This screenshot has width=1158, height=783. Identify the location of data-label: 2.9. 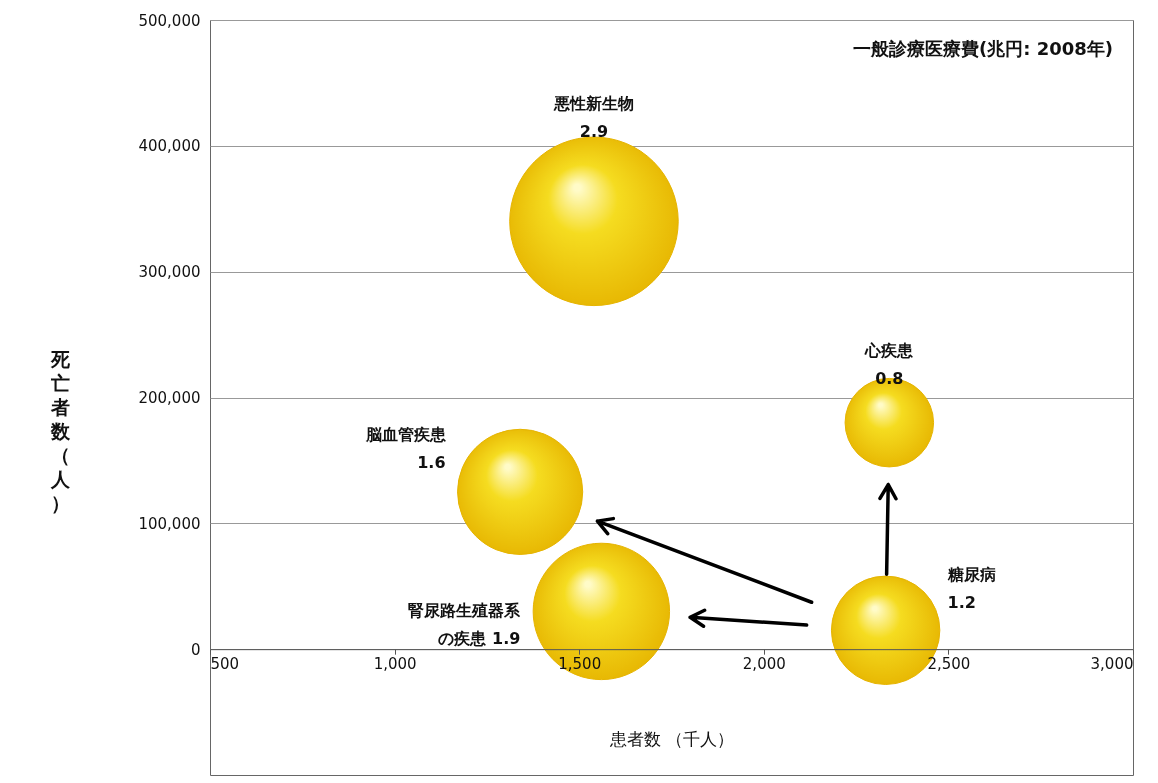
(594, 132).